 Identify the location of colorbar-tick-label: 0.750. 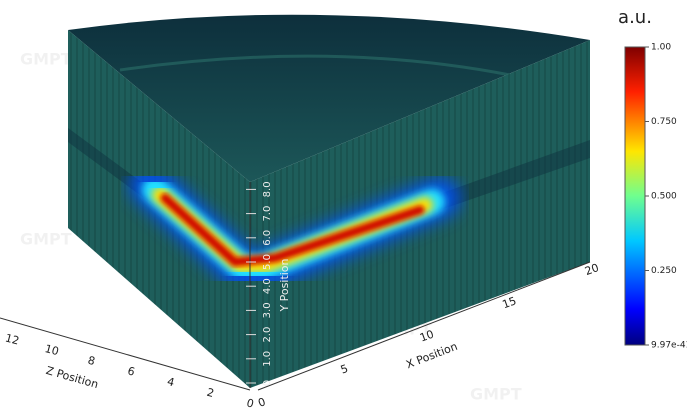
(664, 122).